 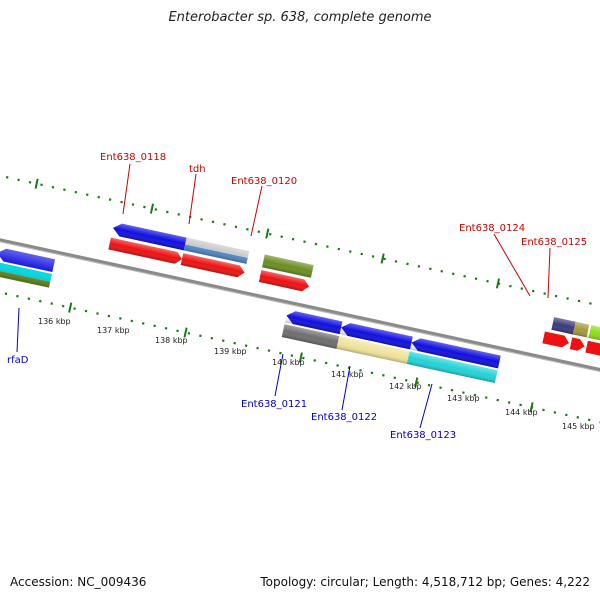 I want to click on label-rfad: rfaD, so click(x=18, y=360).